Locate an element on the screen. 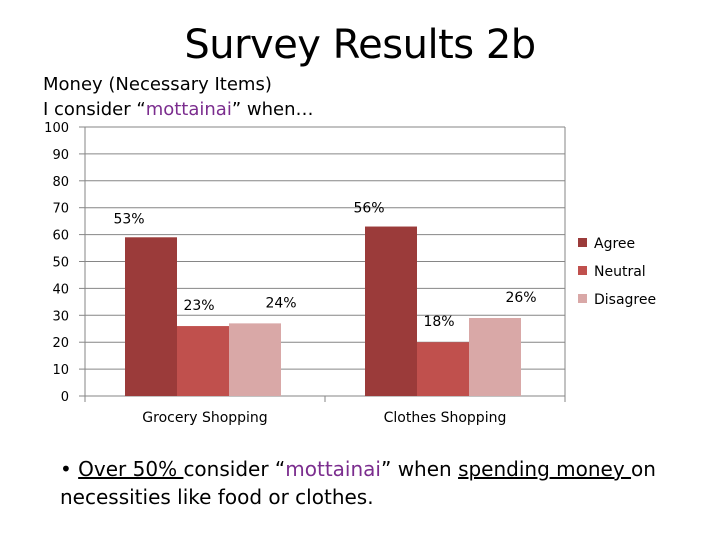 The image size is (720, 540). note-accent-word: mottainai is located at coordinates (333, 469).